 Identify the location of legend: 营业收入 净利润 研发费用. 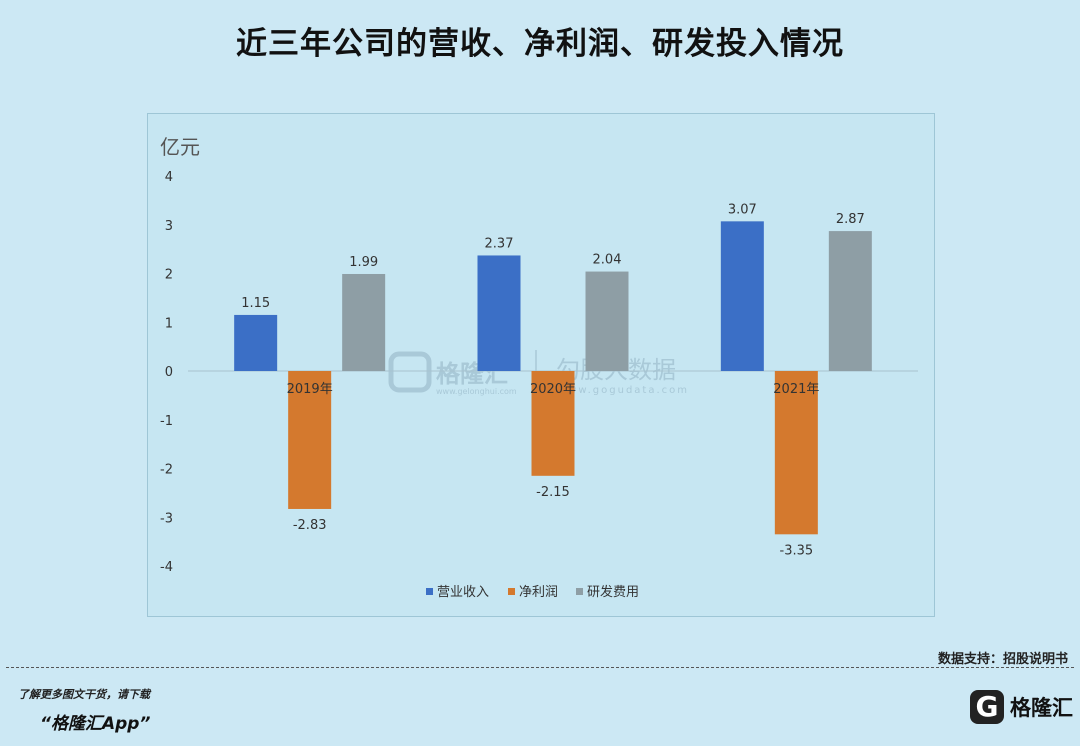
(532, 592).